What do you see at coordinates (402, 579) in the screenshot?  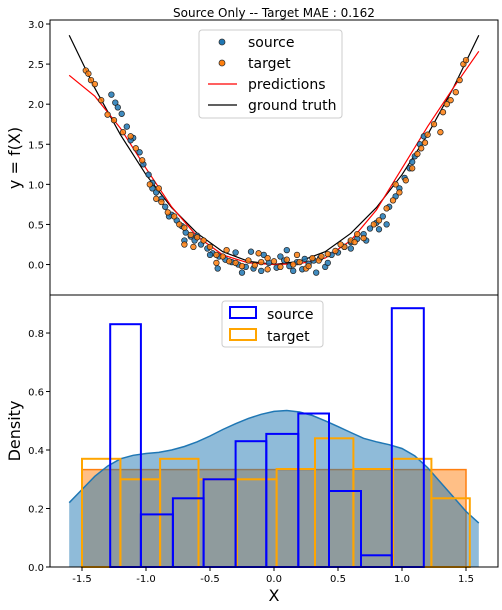 I see `x-tick-label: 1.0` at bounding box center [402, 579].